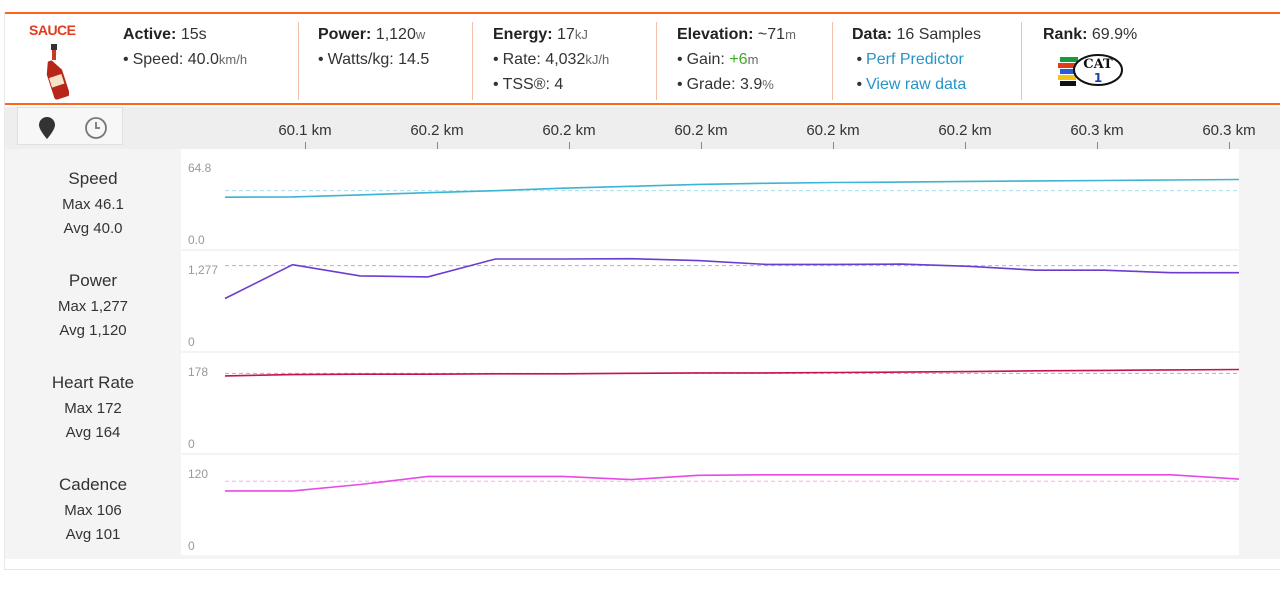 Image resolution: width=1280 pixels, height=598 pixels. I want to click on rank-value: 69.9%, so click(1114, 34).